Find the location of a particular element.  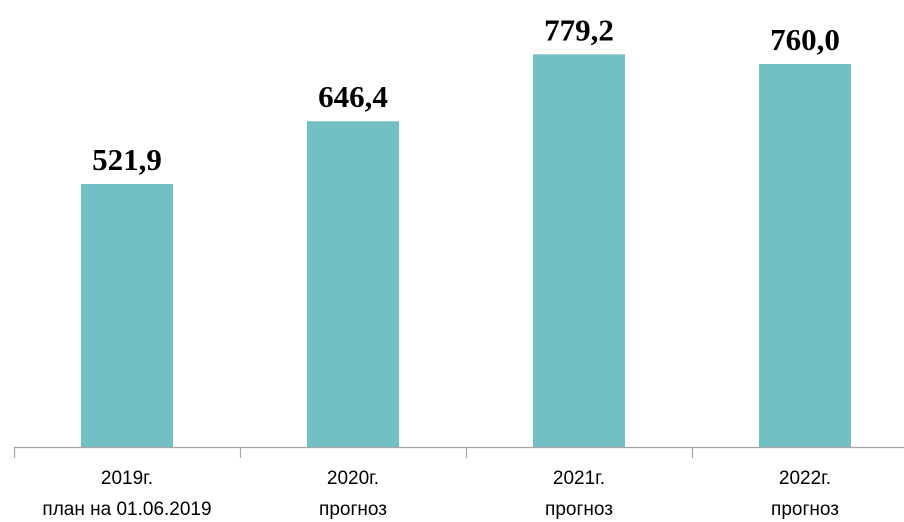

category-label-2-line-1: прогноз is located at coordinates (579, 509).